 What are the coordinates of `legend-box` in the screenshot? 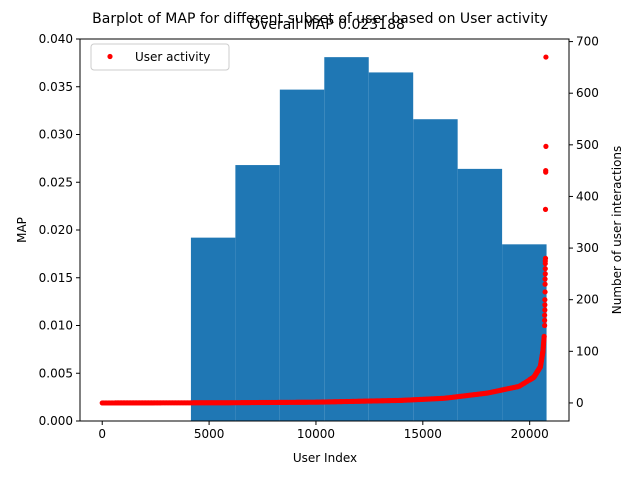 It's located at (160, 57).